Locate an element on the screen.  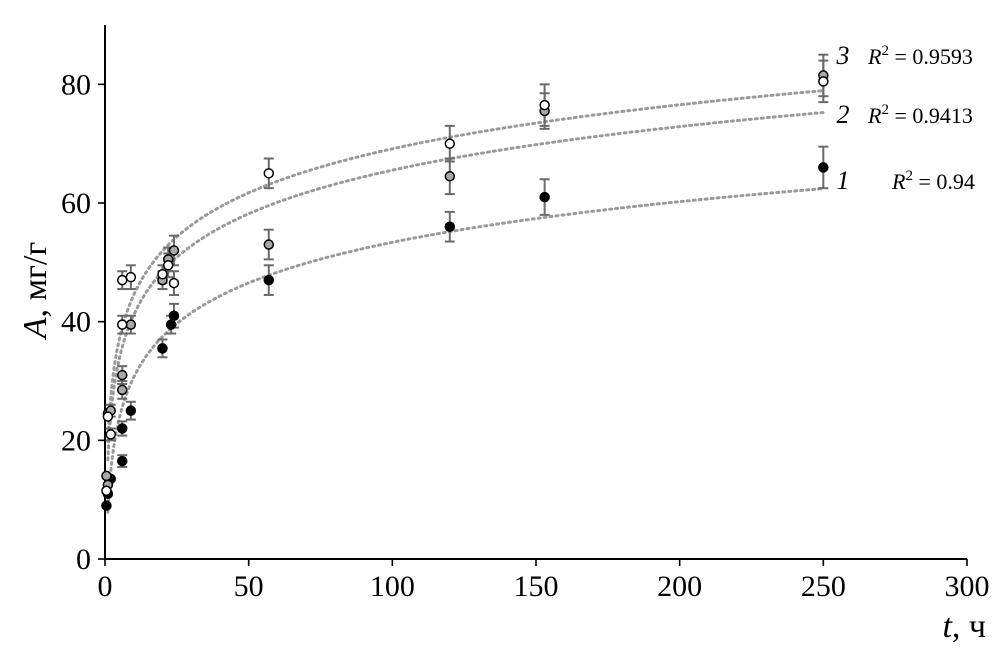
x-tick-label: 300 is located at coordinates (967, 586).